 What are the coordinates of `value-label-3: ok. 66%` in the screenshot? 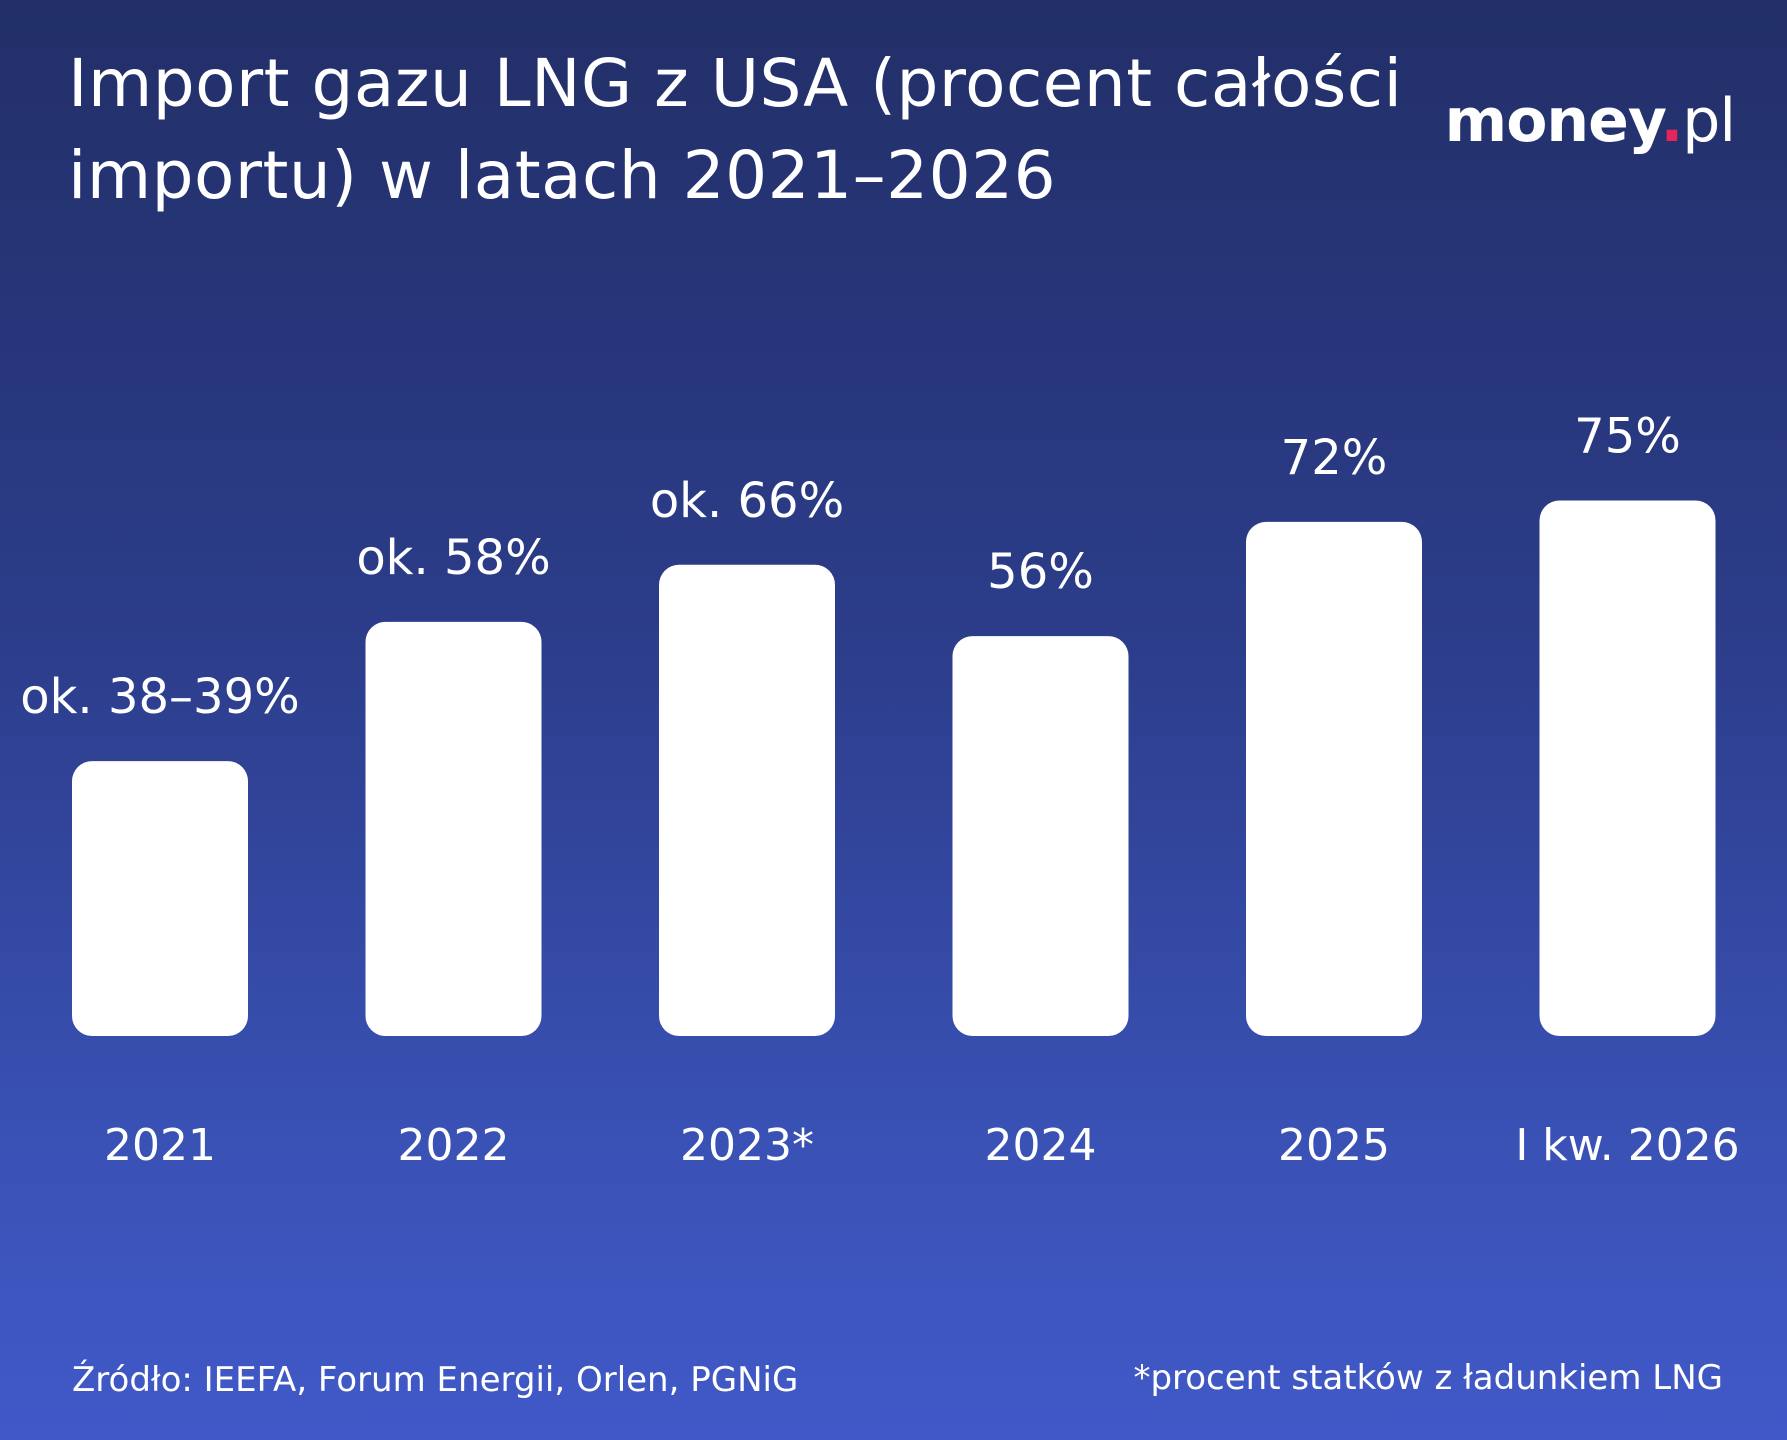 It's located at (747, 501).